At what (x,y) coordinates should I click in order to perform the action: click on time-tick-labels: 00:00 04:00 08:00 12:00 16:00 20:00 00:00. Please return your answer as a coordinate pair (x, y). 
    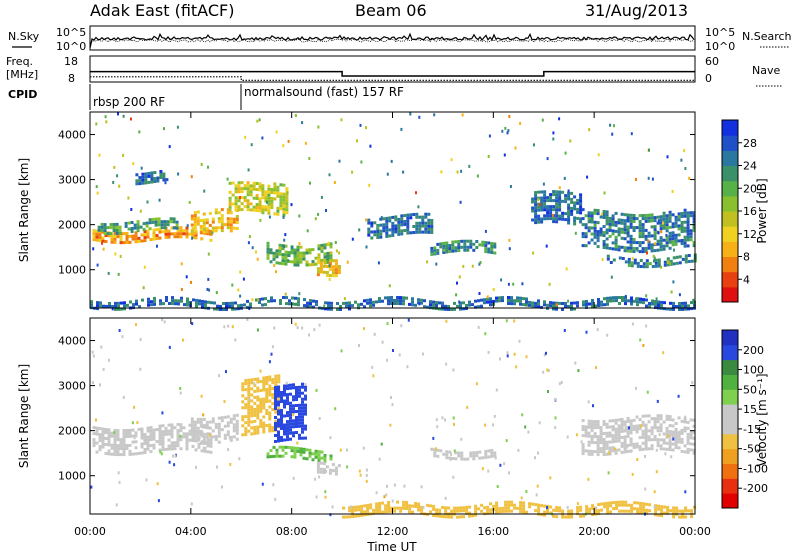
    Looking at the image, I should click on (392, 531).